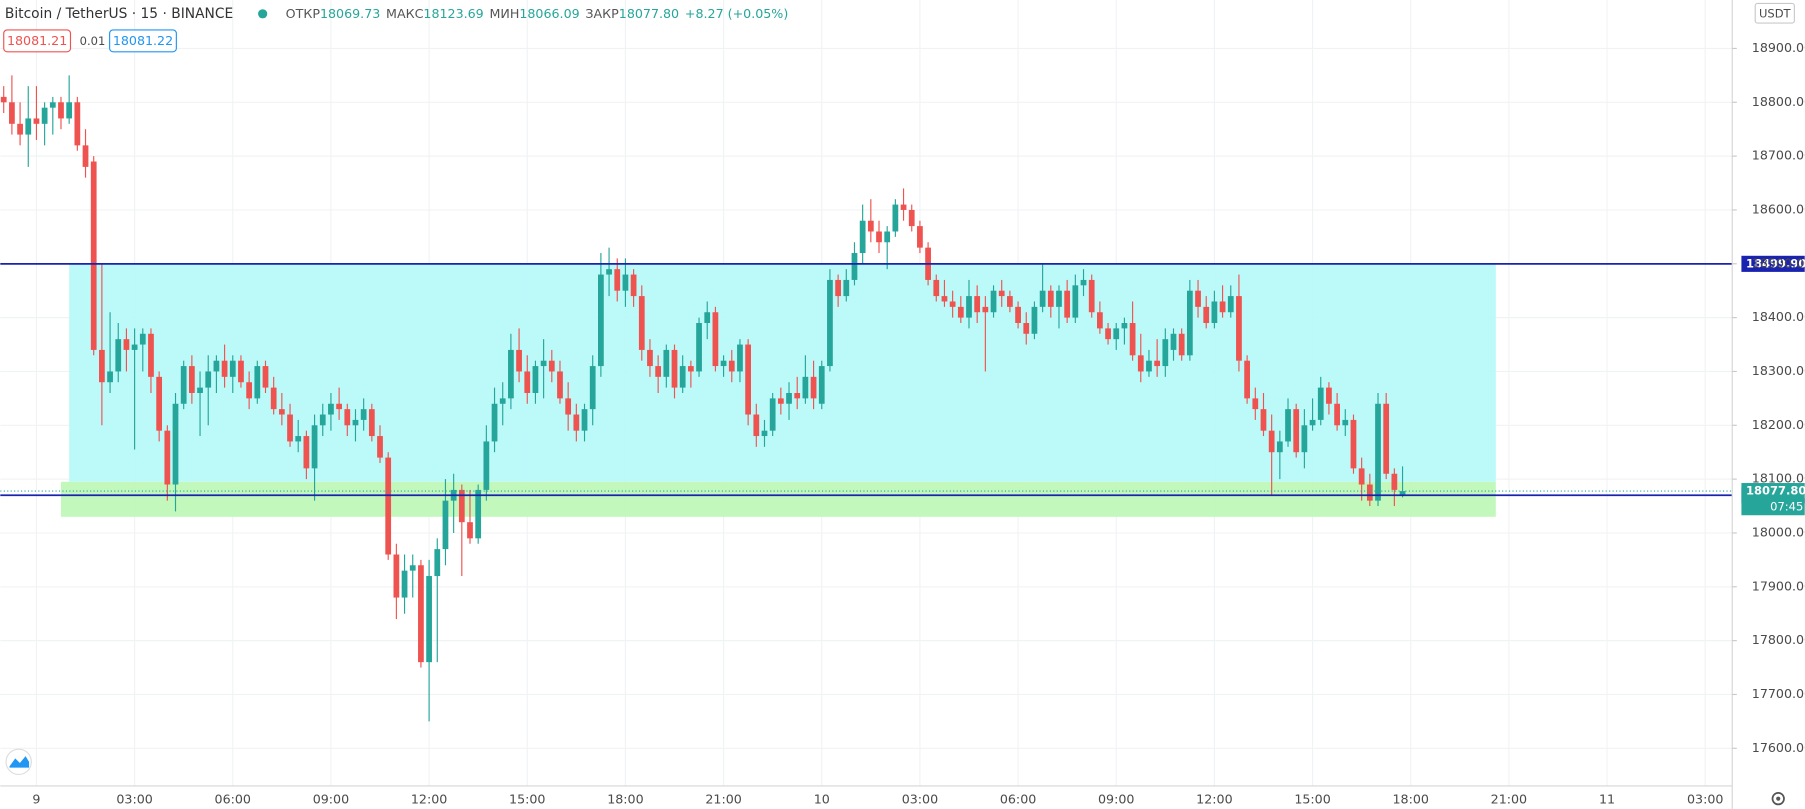 Image resolution: width=1805 pixels, height=809 pixels. I want to click on symbol-title: Bitcoin / TetherUS · 15 · BINANCE, so click(119, 14).